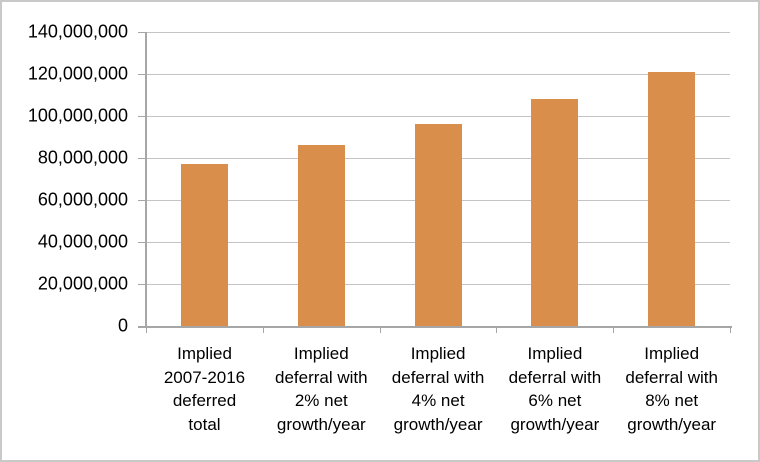  Describe the element at coordinates (122, 325) in the screenshot. I see `y-tick-label: 0` at that location.